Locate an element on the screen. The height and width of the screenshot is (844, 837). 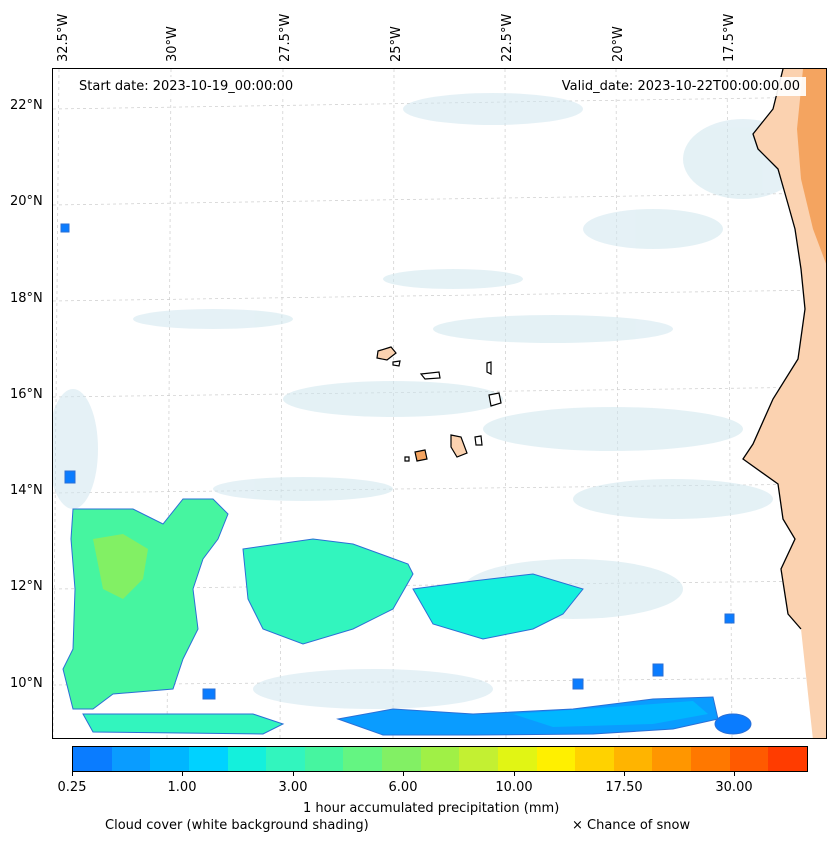
cb-tick-label-3: 6.00 is located at coordinates (403, 787).